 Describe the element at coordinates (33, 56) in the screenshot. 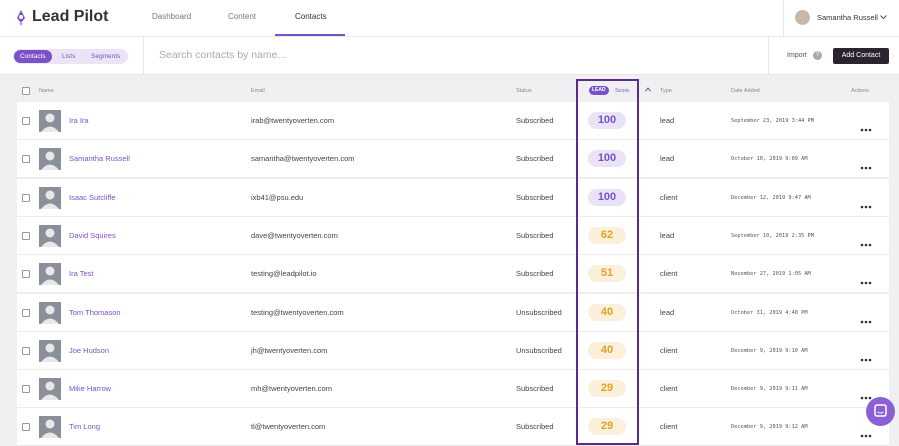

I see `view-pill-active: Contacts` at that location.